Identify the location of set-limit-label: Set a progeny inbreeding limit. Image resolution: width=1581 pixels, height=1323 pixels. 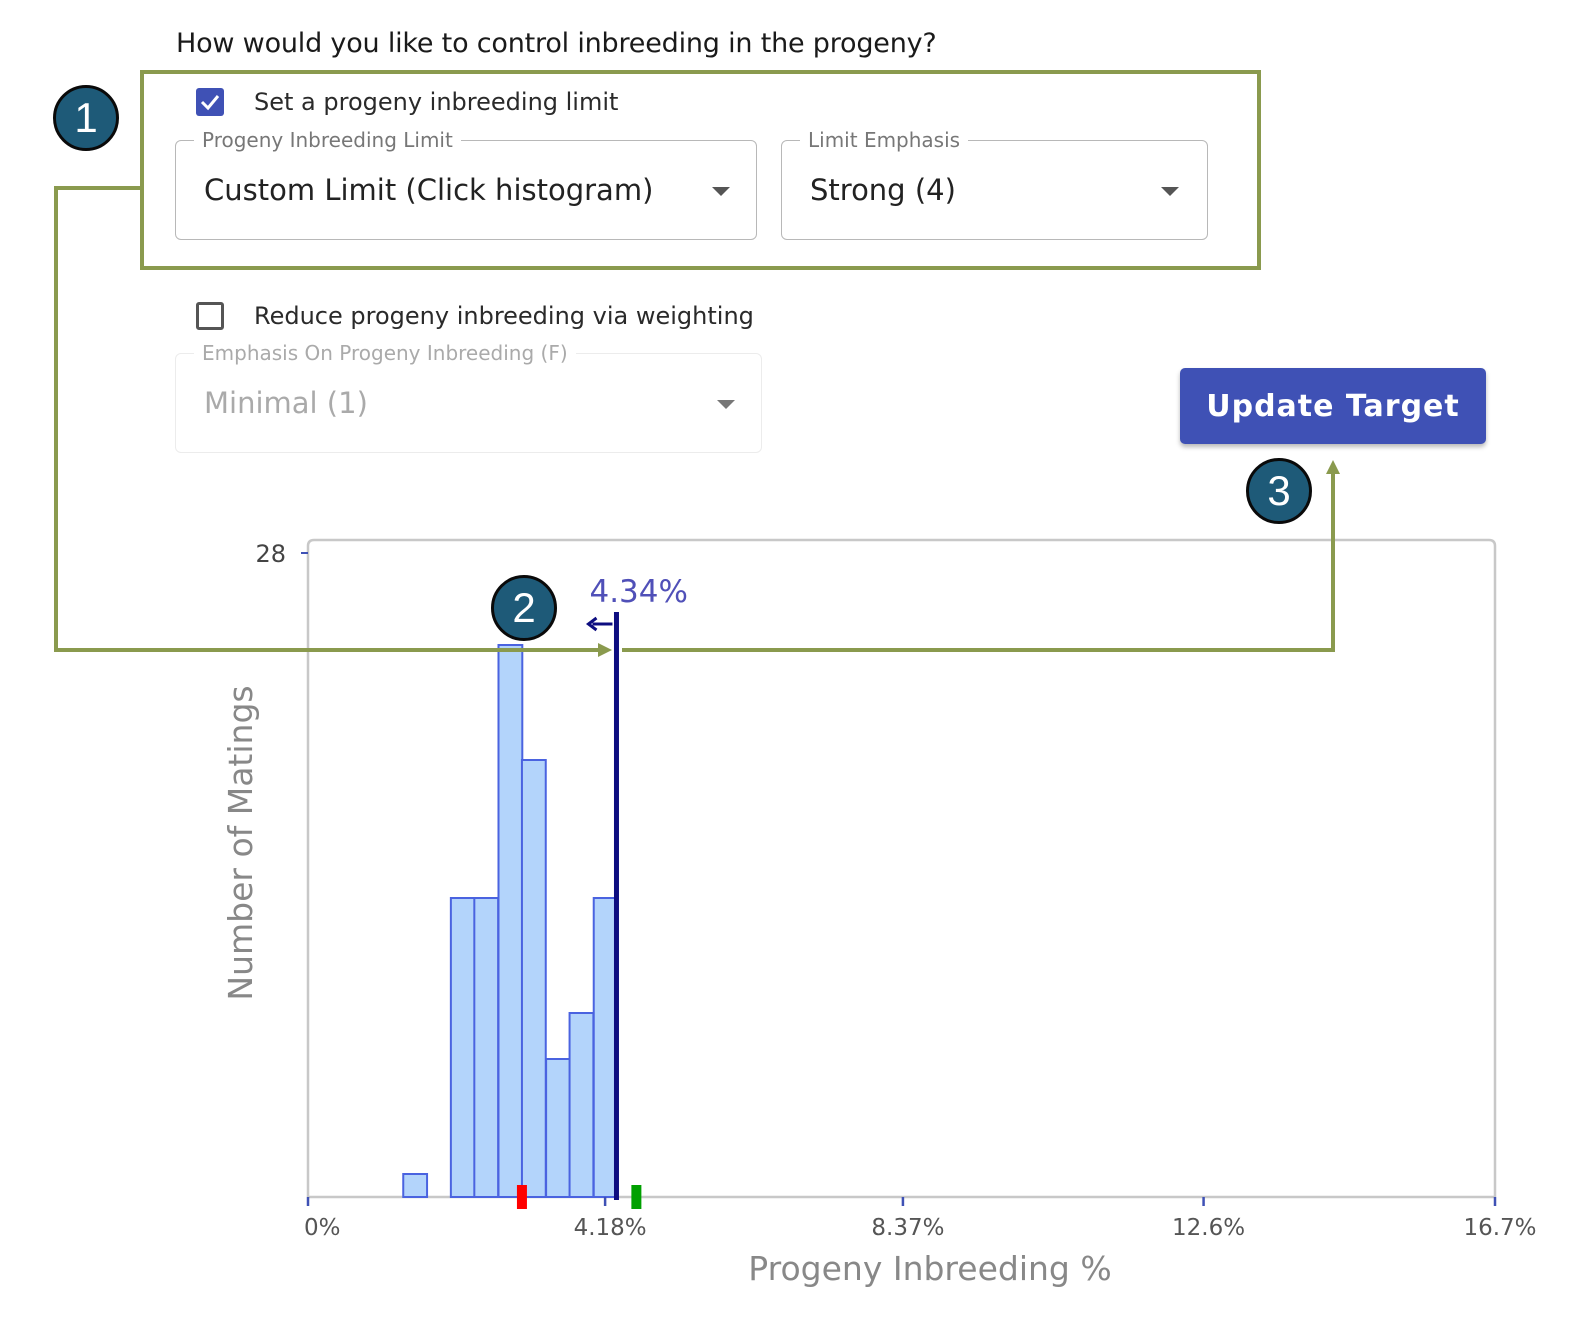
(436, 102).